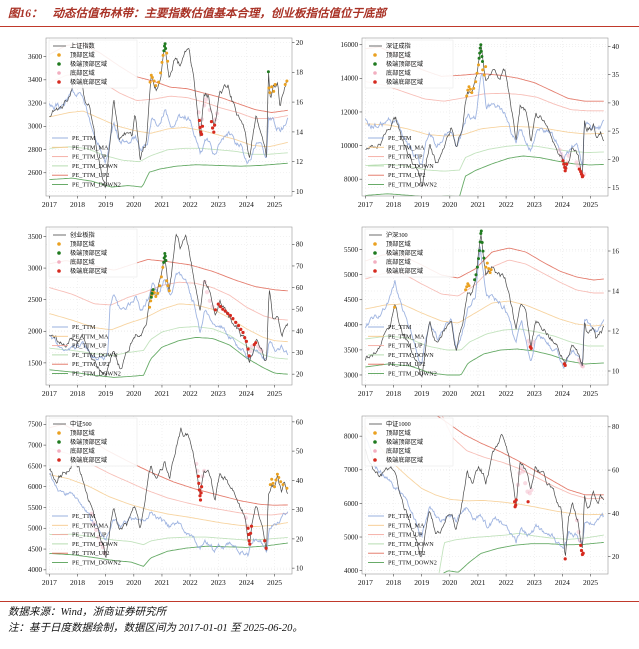 This screenshot has width=639, height=649. Describe the element at coordinates (351, 180) in the screenshot. I see `svg-text: 8000` at that location.